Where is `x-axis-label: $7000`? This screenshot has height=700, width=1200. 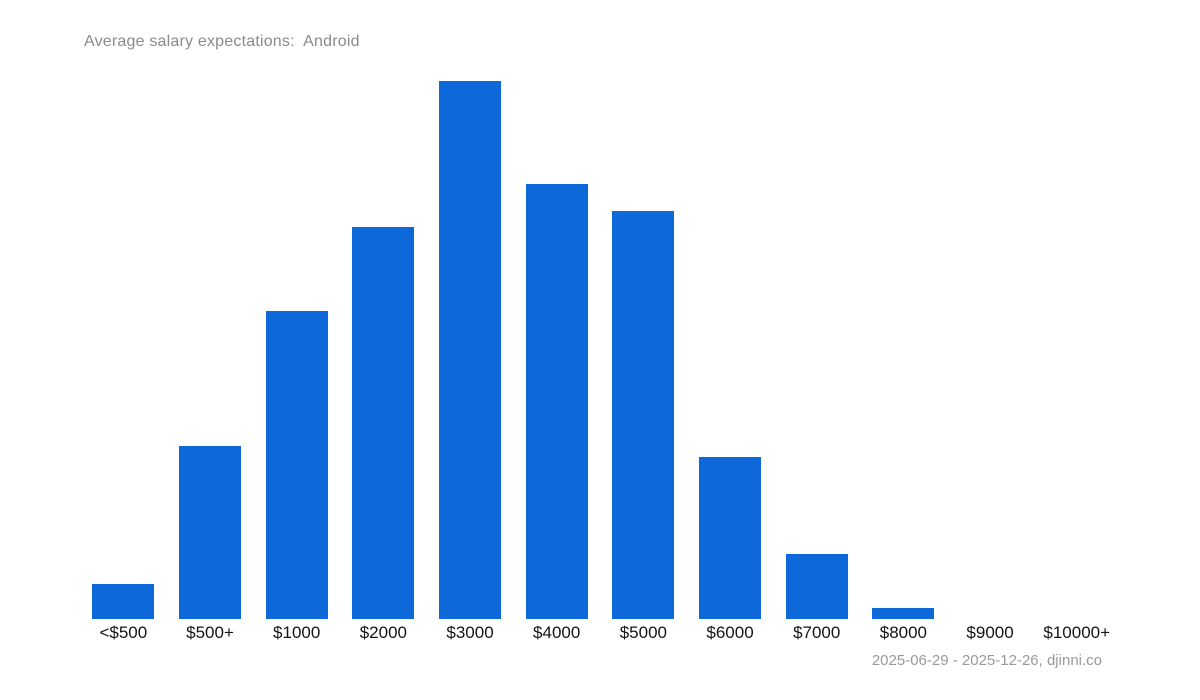 x-axis-label: $7000 is located at coordinates (817, 632).